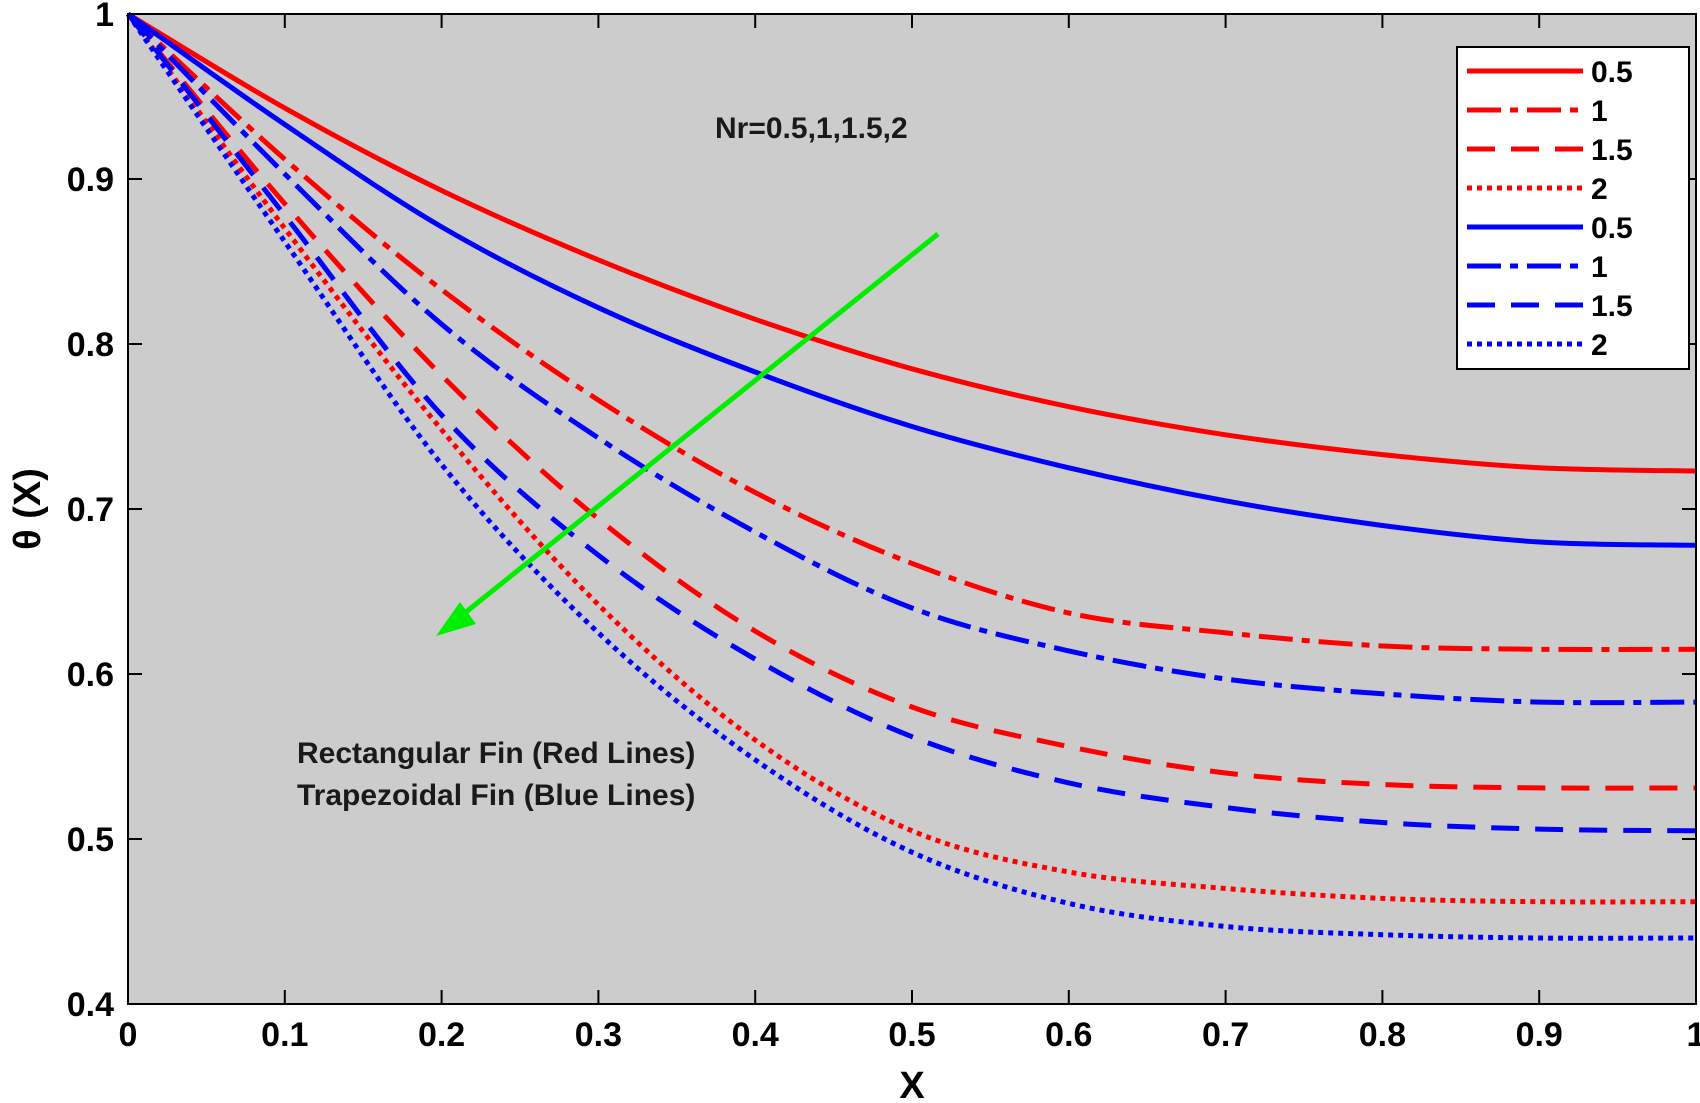  What do you see at coordinates (90, 180) in the screenshot?
I see `y-tick-label: 0.9` at bounding box center [90, 180].